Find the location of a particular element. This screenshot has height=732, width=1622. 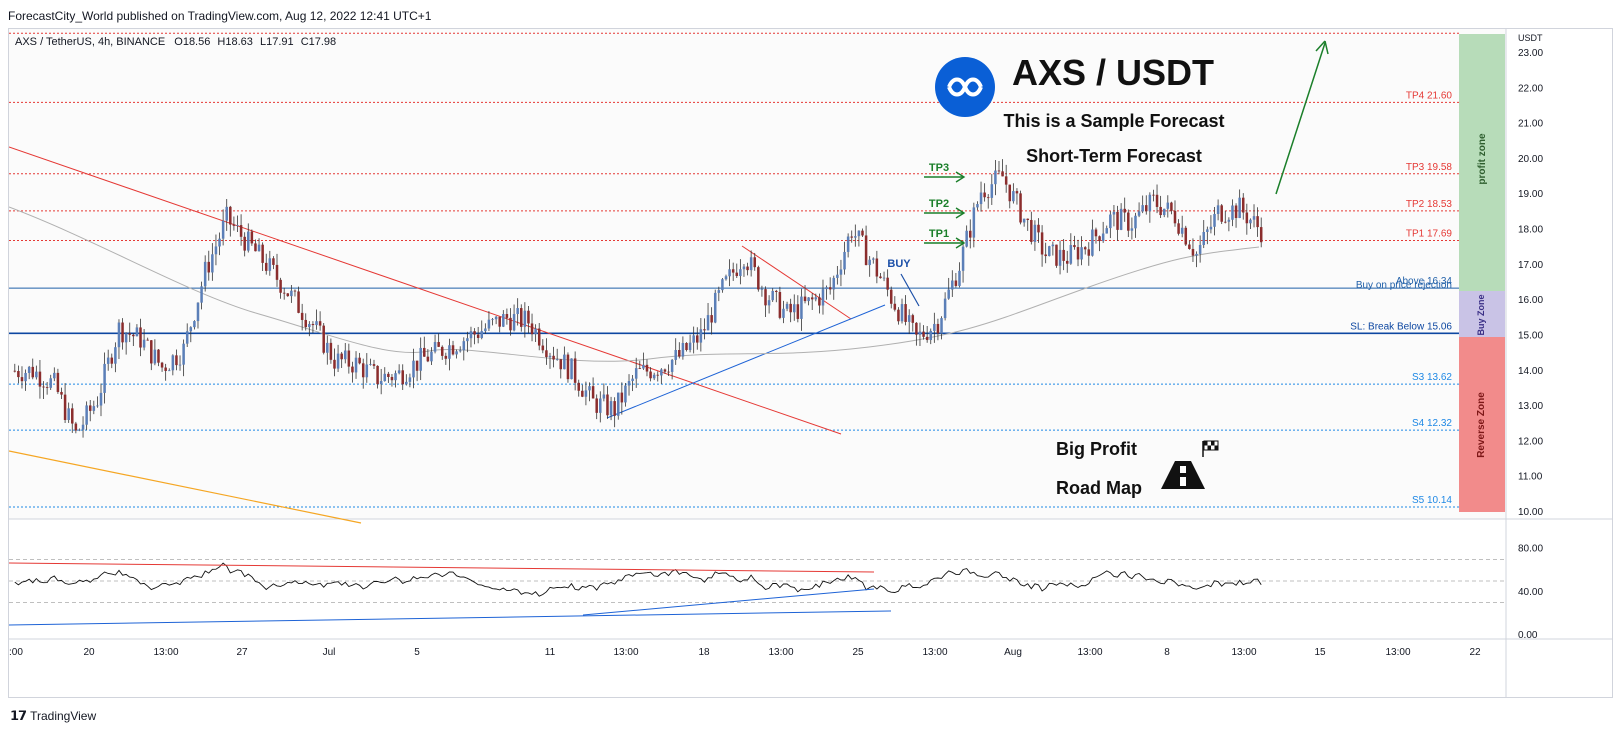

tp-arrow-label: TP3 is located at coordinates (939, 168).